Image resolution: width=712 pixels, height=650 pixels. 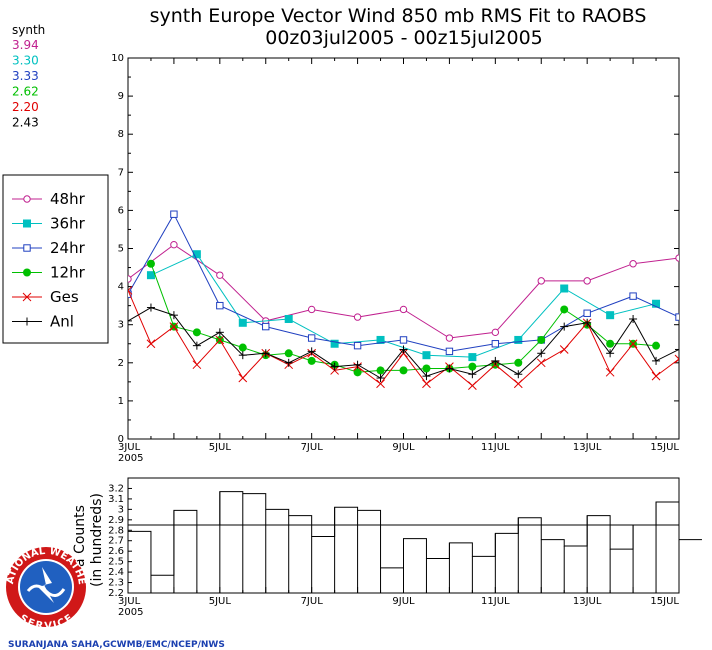 What do you see at coordinates (116, 572) in the screenshot?
I see `y-tick-label: 2.4` at bounding box center [116, 572].